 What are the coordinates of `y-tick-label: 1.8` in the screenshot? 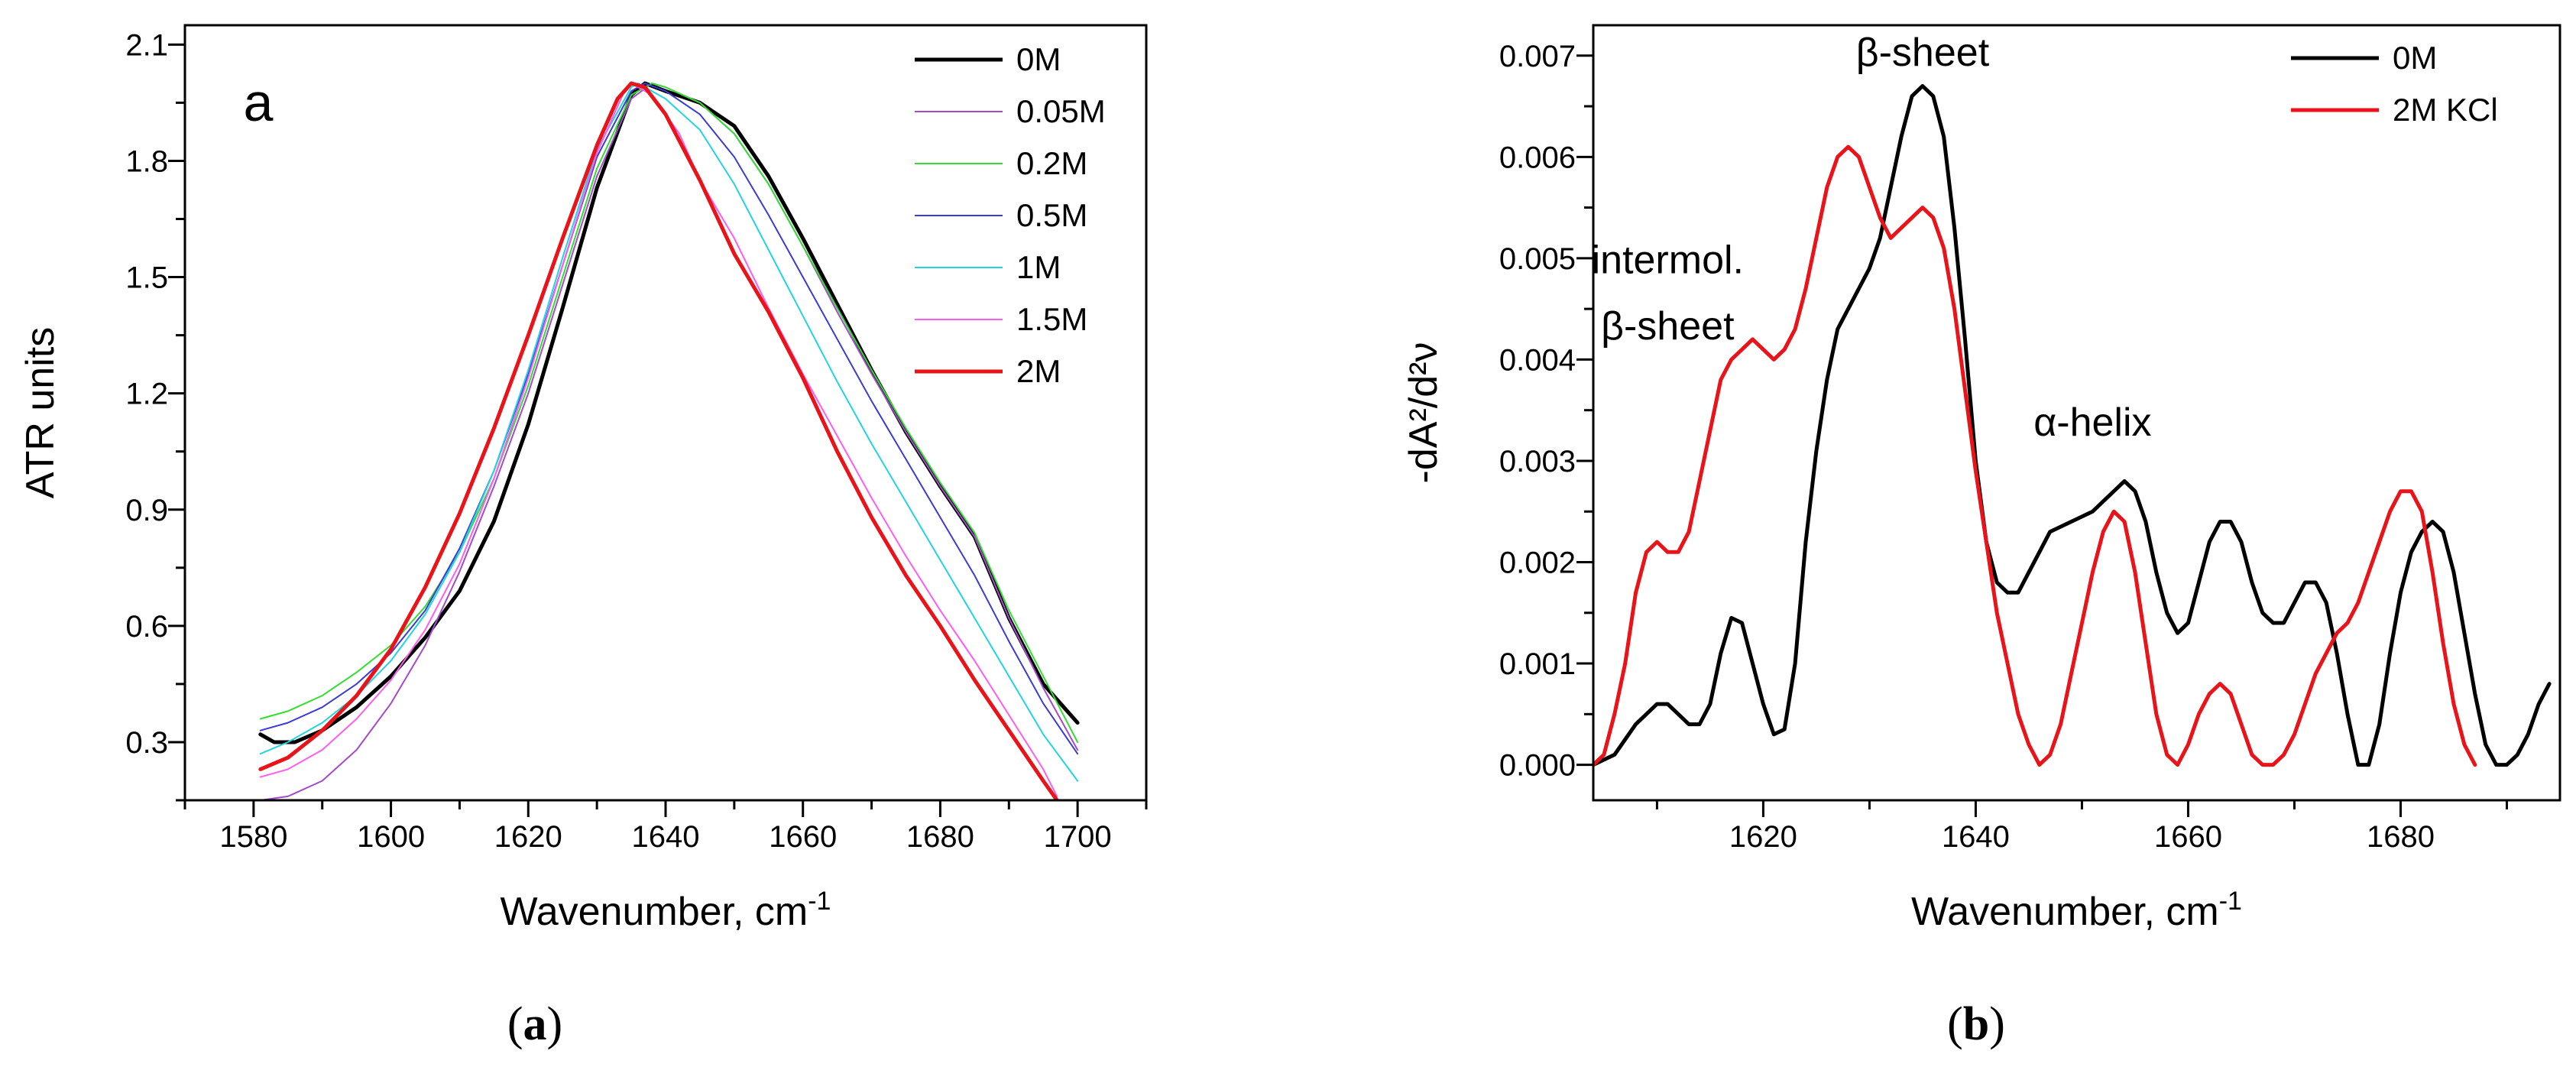 It's located at (146, 161).